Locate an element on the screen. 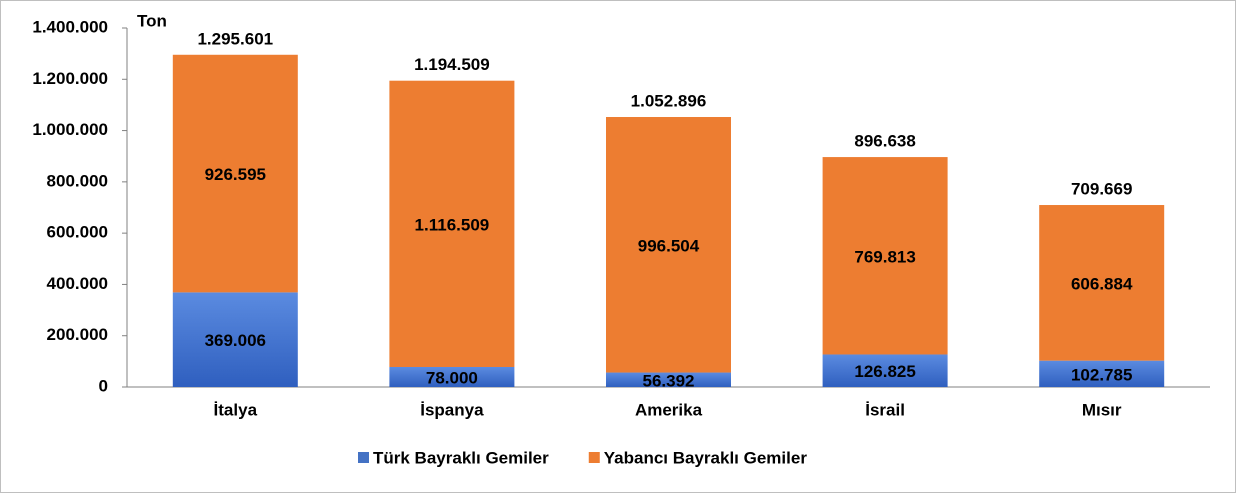  y-tick-label: 600.000 is located at coordinates (77, 232).